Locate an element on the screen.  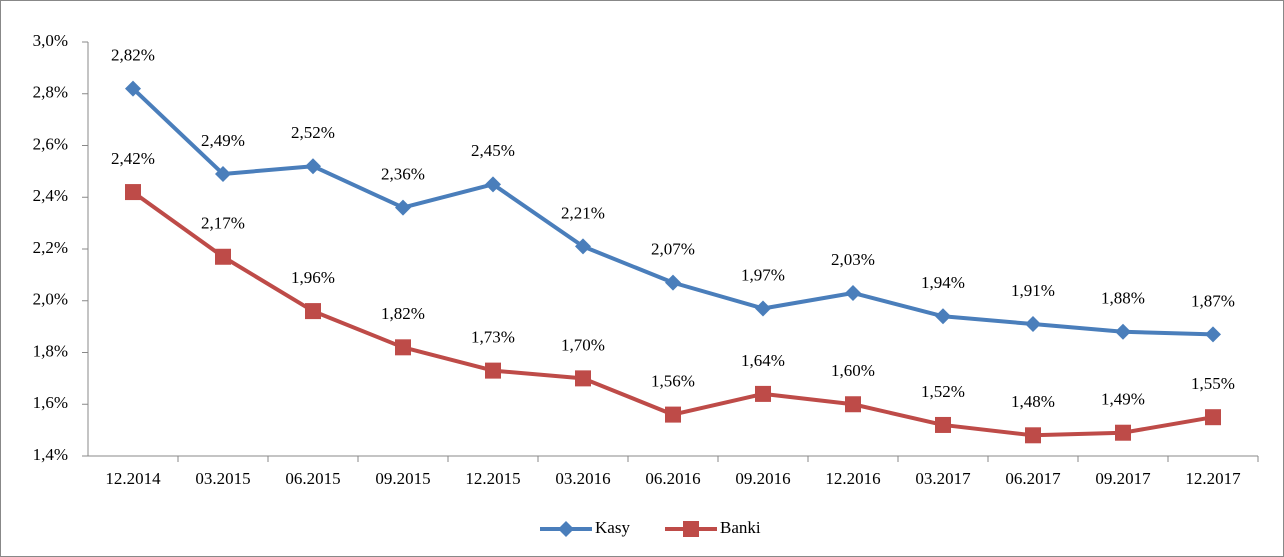
x-tick-label: 03.2016 is located at coordinates (582, 478).